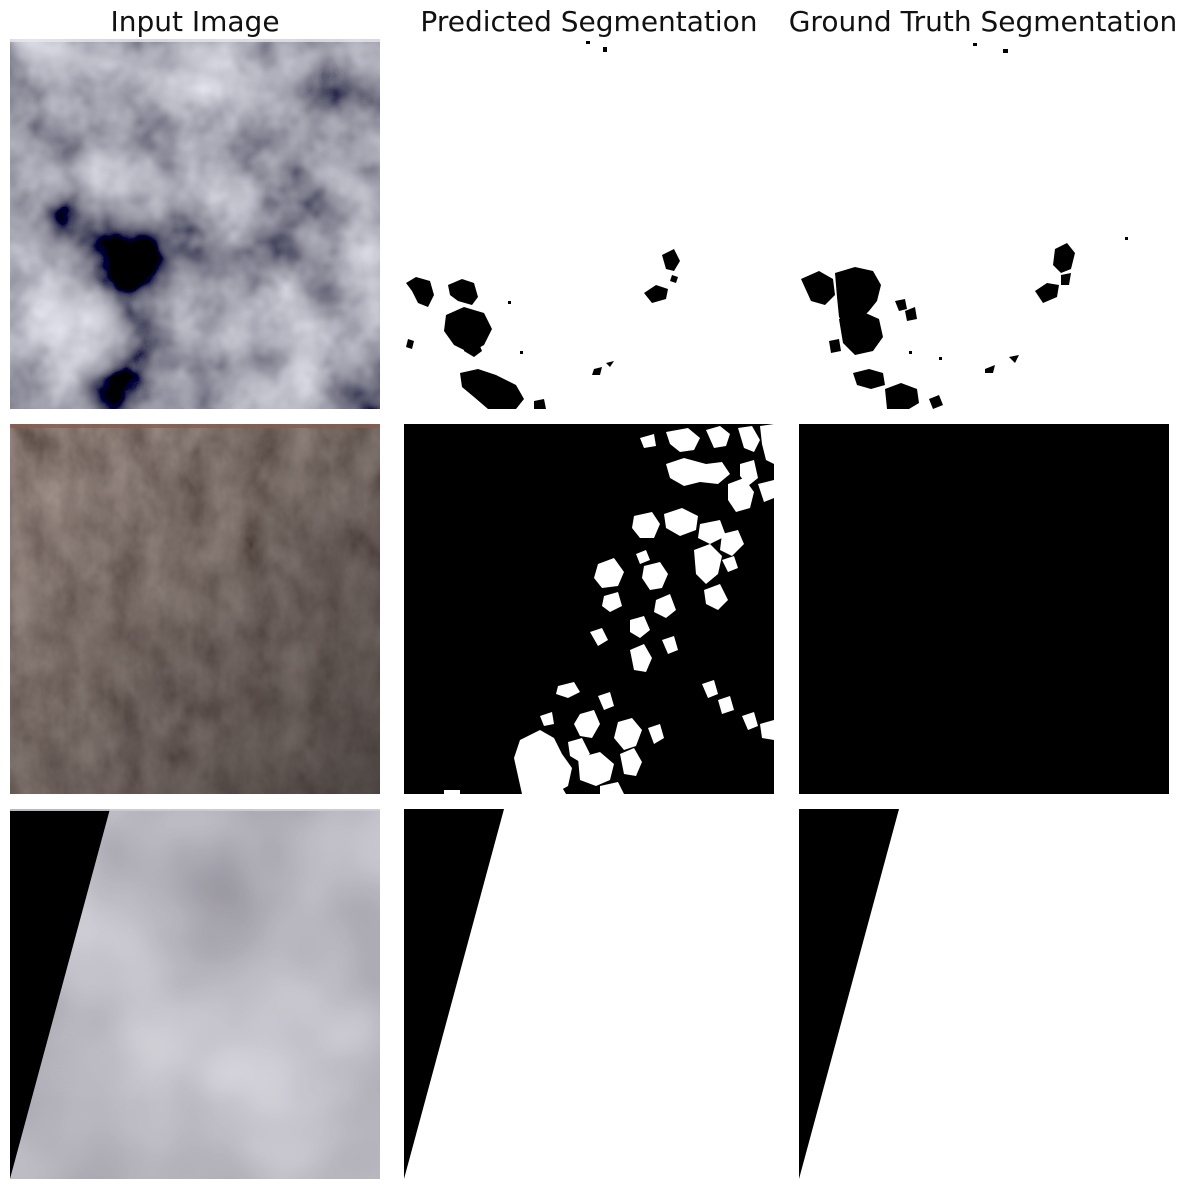 The height and width of the screenshot is (1189, 1186). I want to click on column-title-ground-truth: Ground Truth Segmentation, so click(983, 21).